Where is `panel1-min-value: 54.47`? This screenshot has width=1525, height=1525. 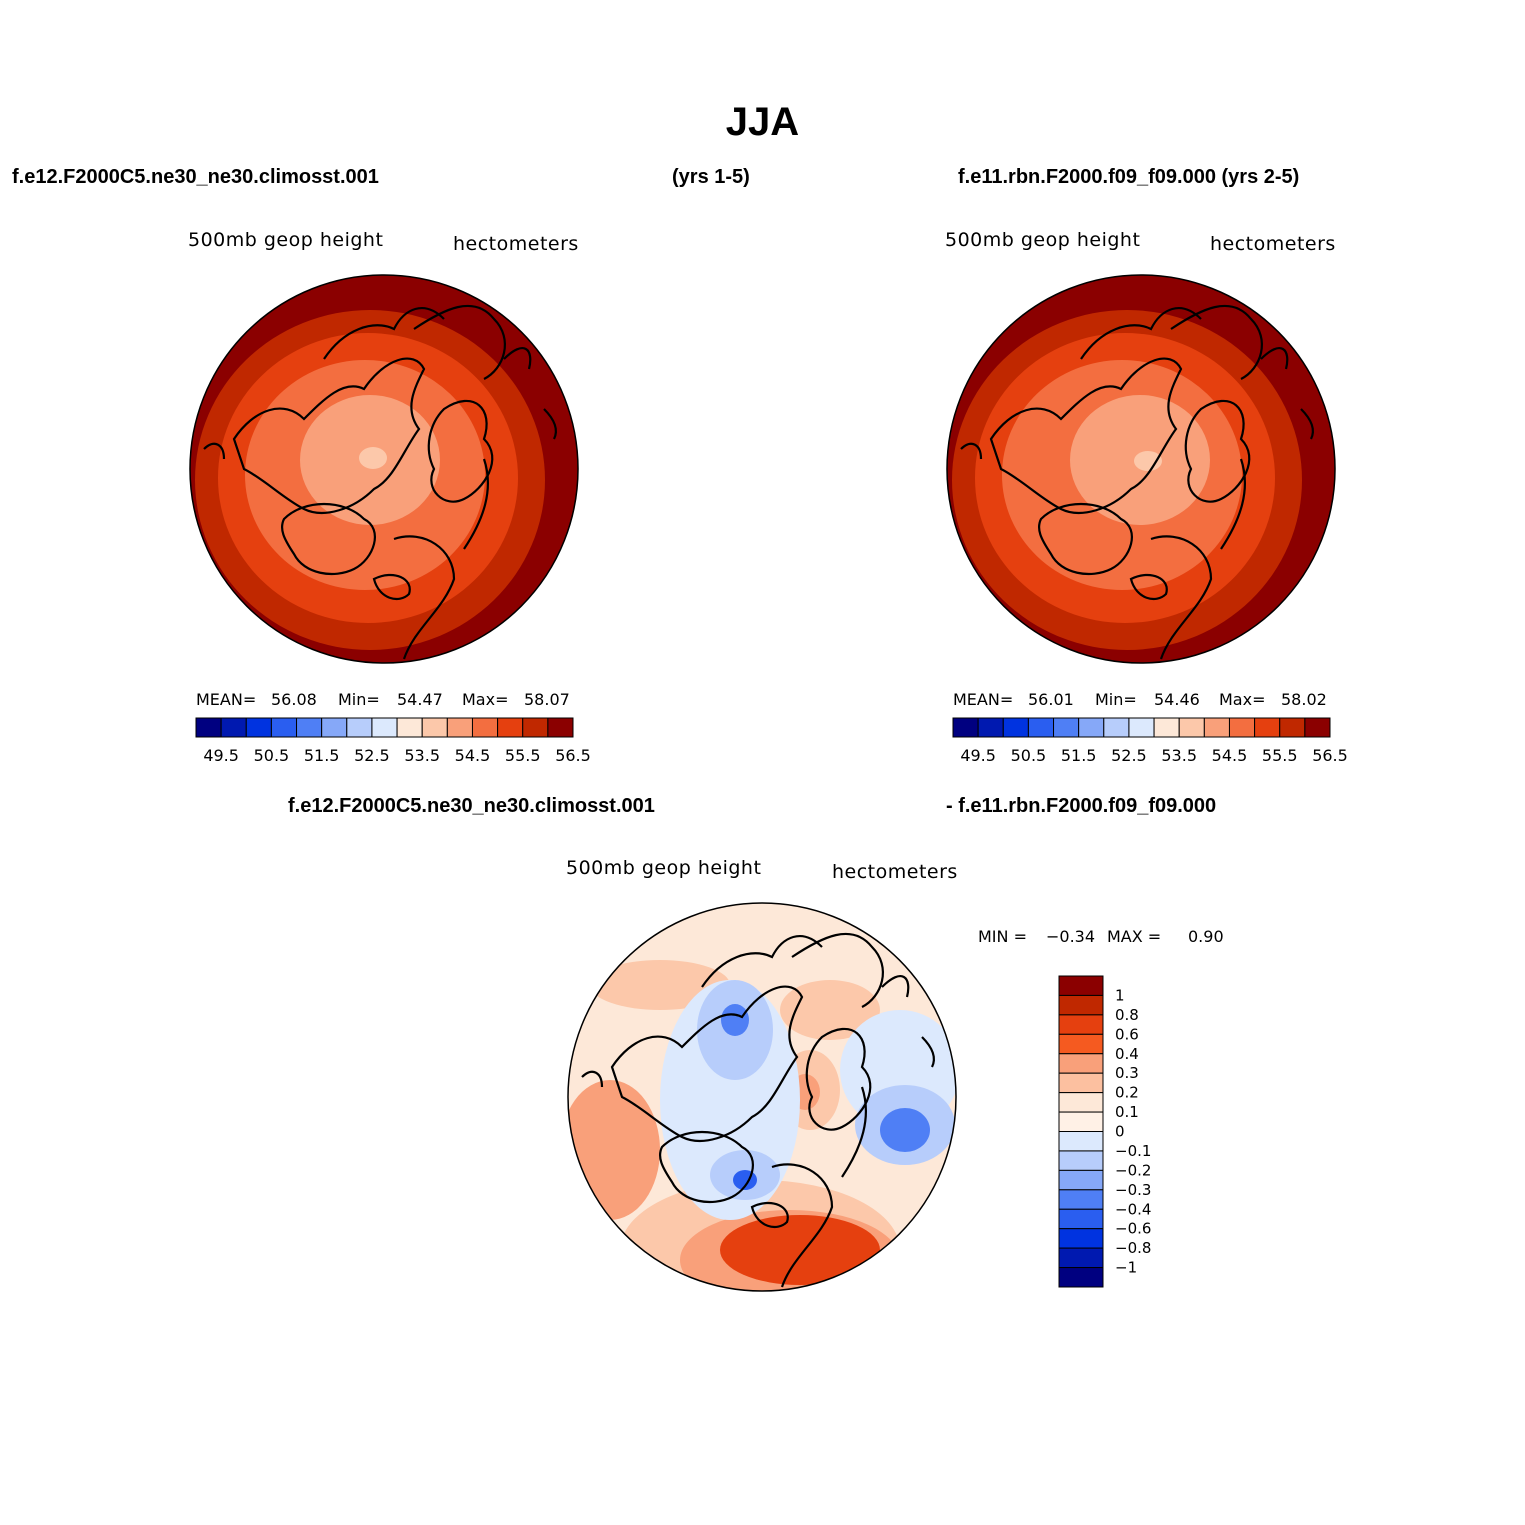
panel1-min-value: 54.47 is located at coordinates (420, 699).